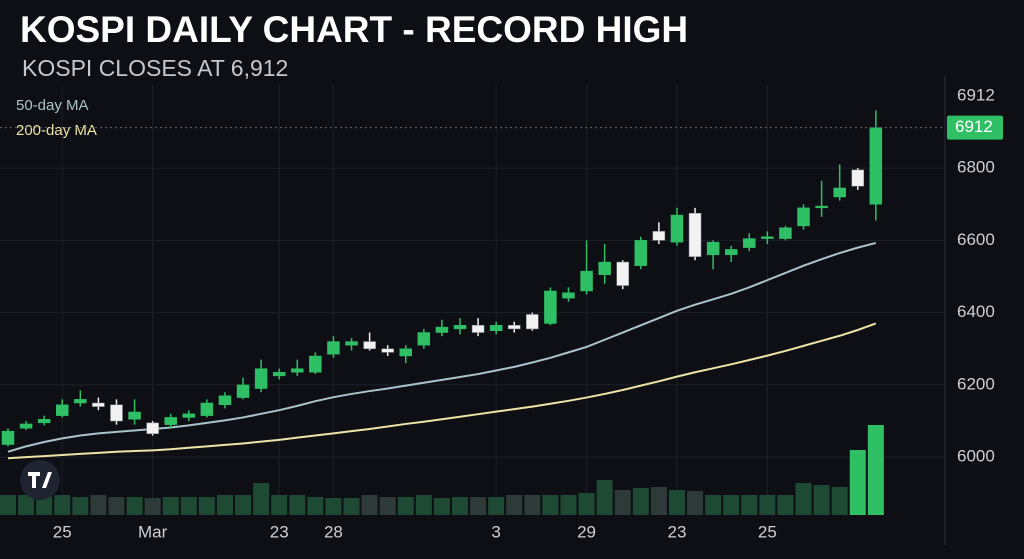 This screenshot has width=1024, height=559. Describe the element at coordinates (52, 105) in the screenshot. I see `legend-entry: 50-day MA` at that location.